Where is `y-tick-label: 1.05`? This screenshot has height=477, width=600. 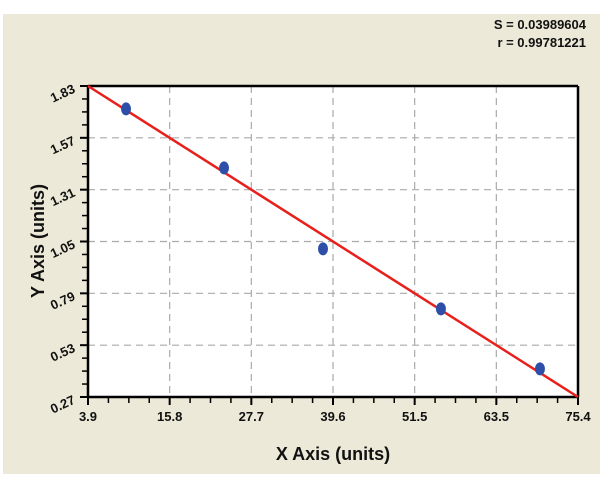 y-tick-label: 1.05 is located at coordinates (62, 249).